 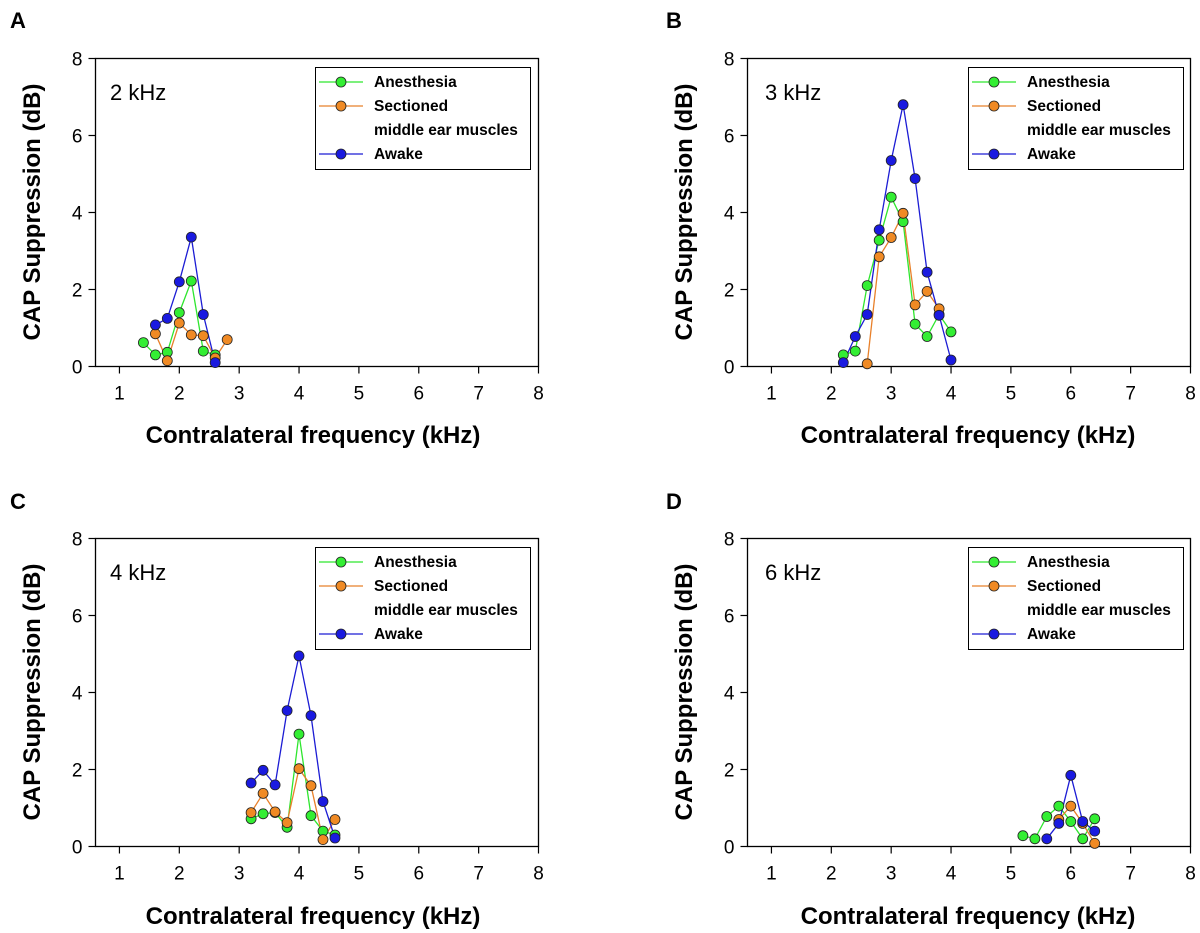 What do you see at coordinates (446, 130) in the screenshot?
I see `legend-sectioned-label-line2-a: middle ear muscles` at bounding box center [446, 130].